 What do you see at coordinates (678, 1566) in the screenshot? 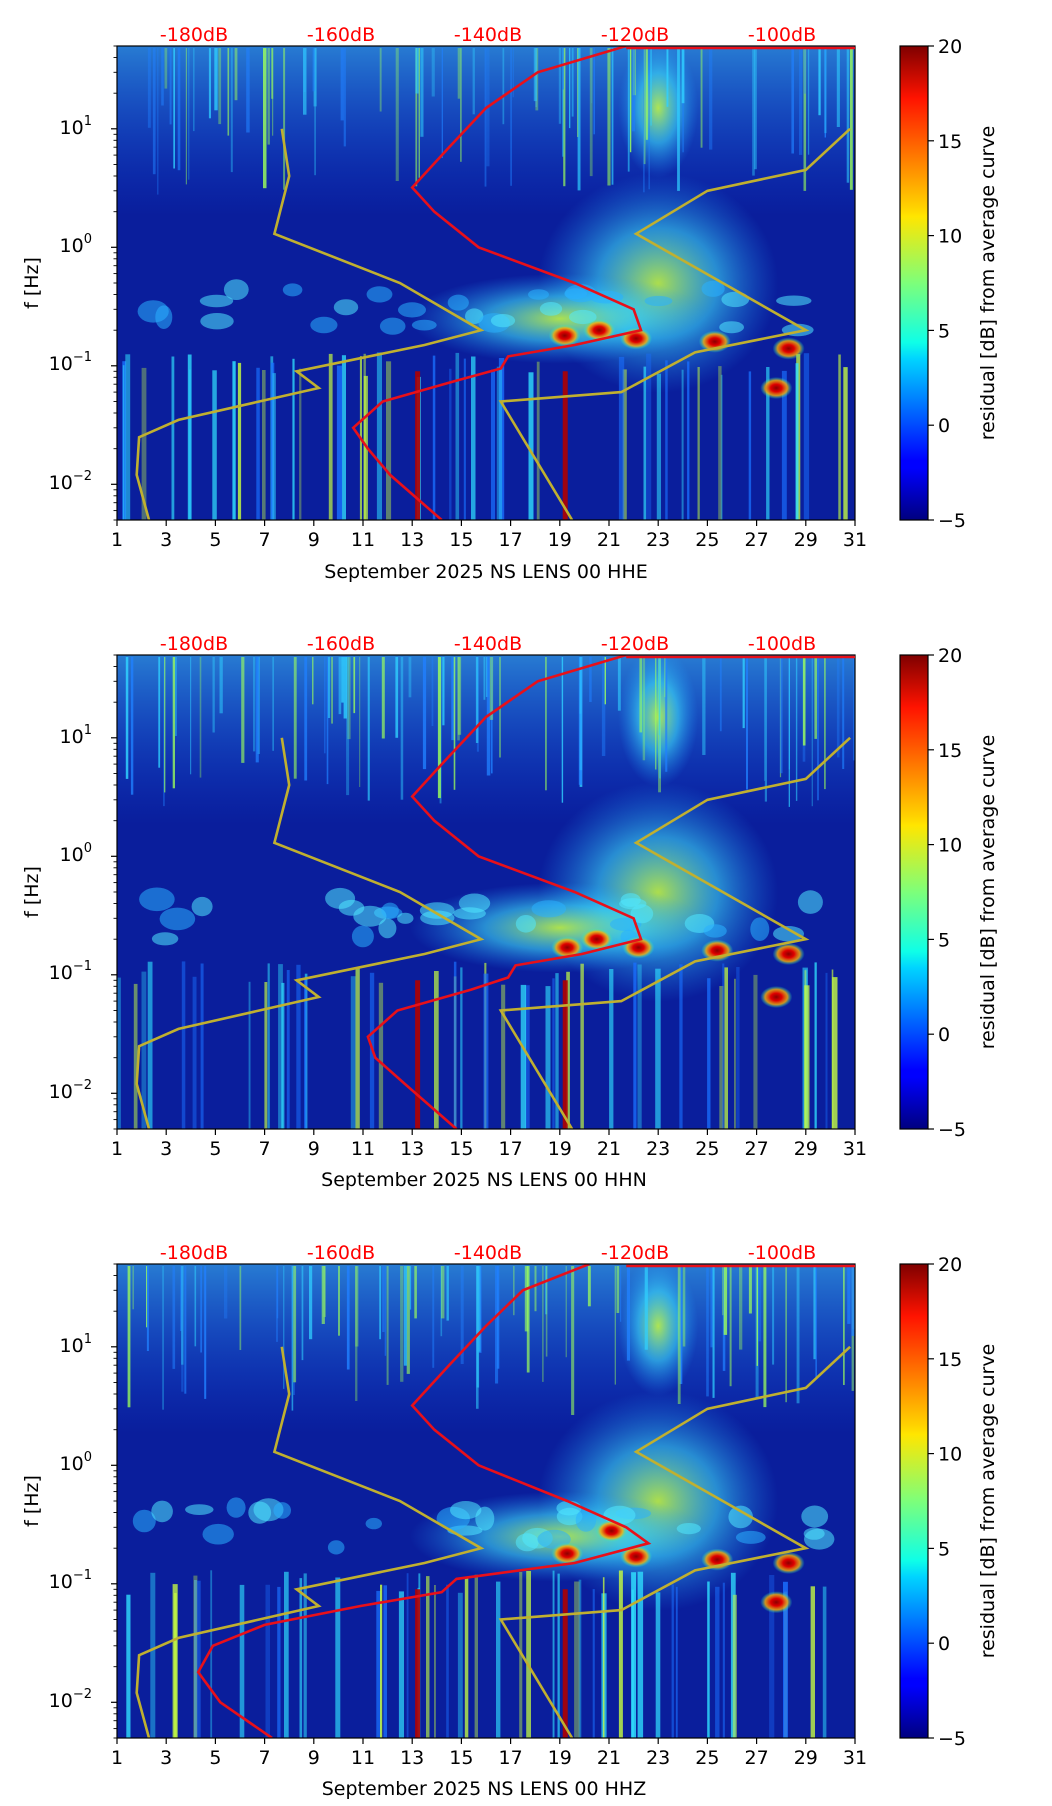
I see `hot-spots` at bounding box center [678, 1566].